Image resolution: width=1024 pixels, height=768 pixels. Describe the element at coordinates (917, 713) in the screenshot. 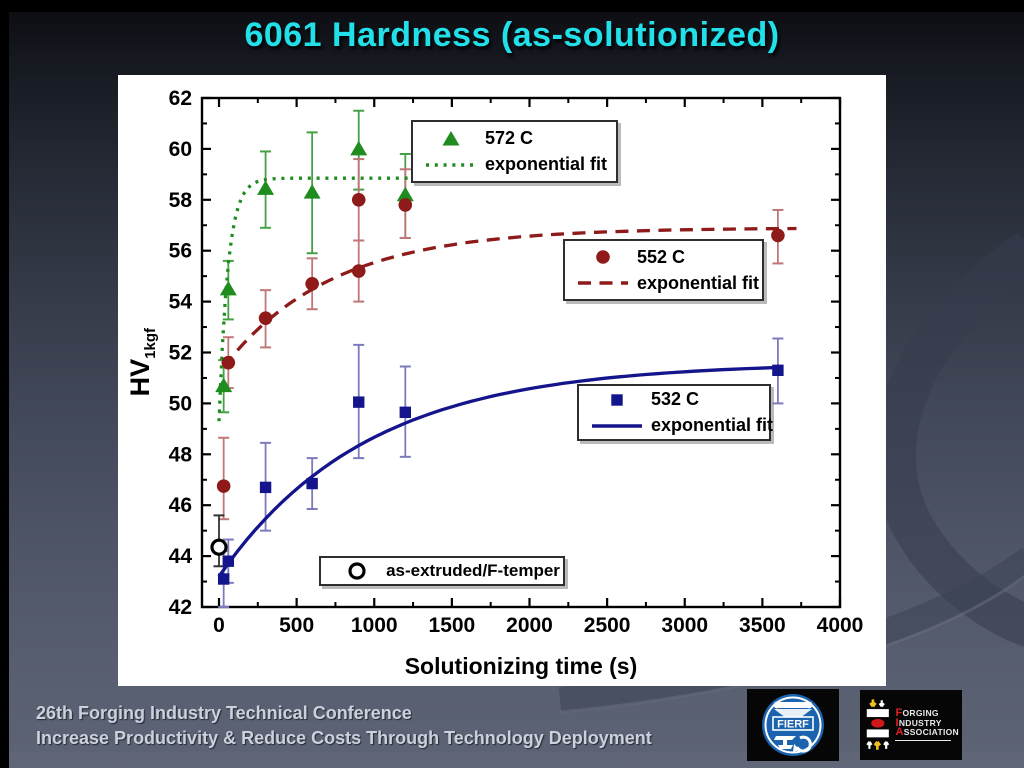

I see `fia-word-forging: FORGING` at that location.